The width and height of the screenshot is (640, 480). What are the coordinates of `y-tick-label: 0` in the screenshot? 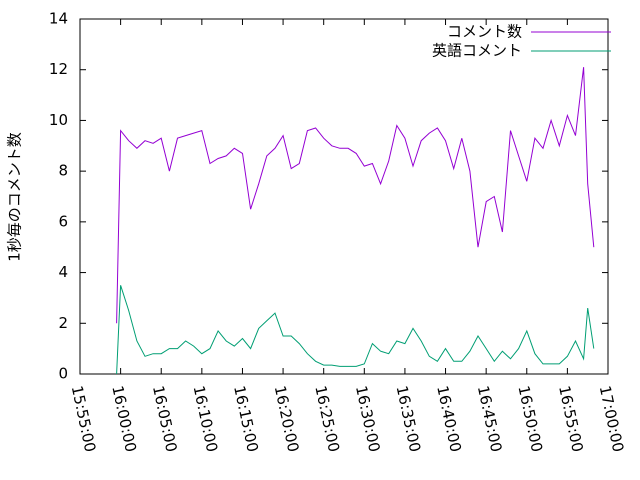 It's located at (63, 374).